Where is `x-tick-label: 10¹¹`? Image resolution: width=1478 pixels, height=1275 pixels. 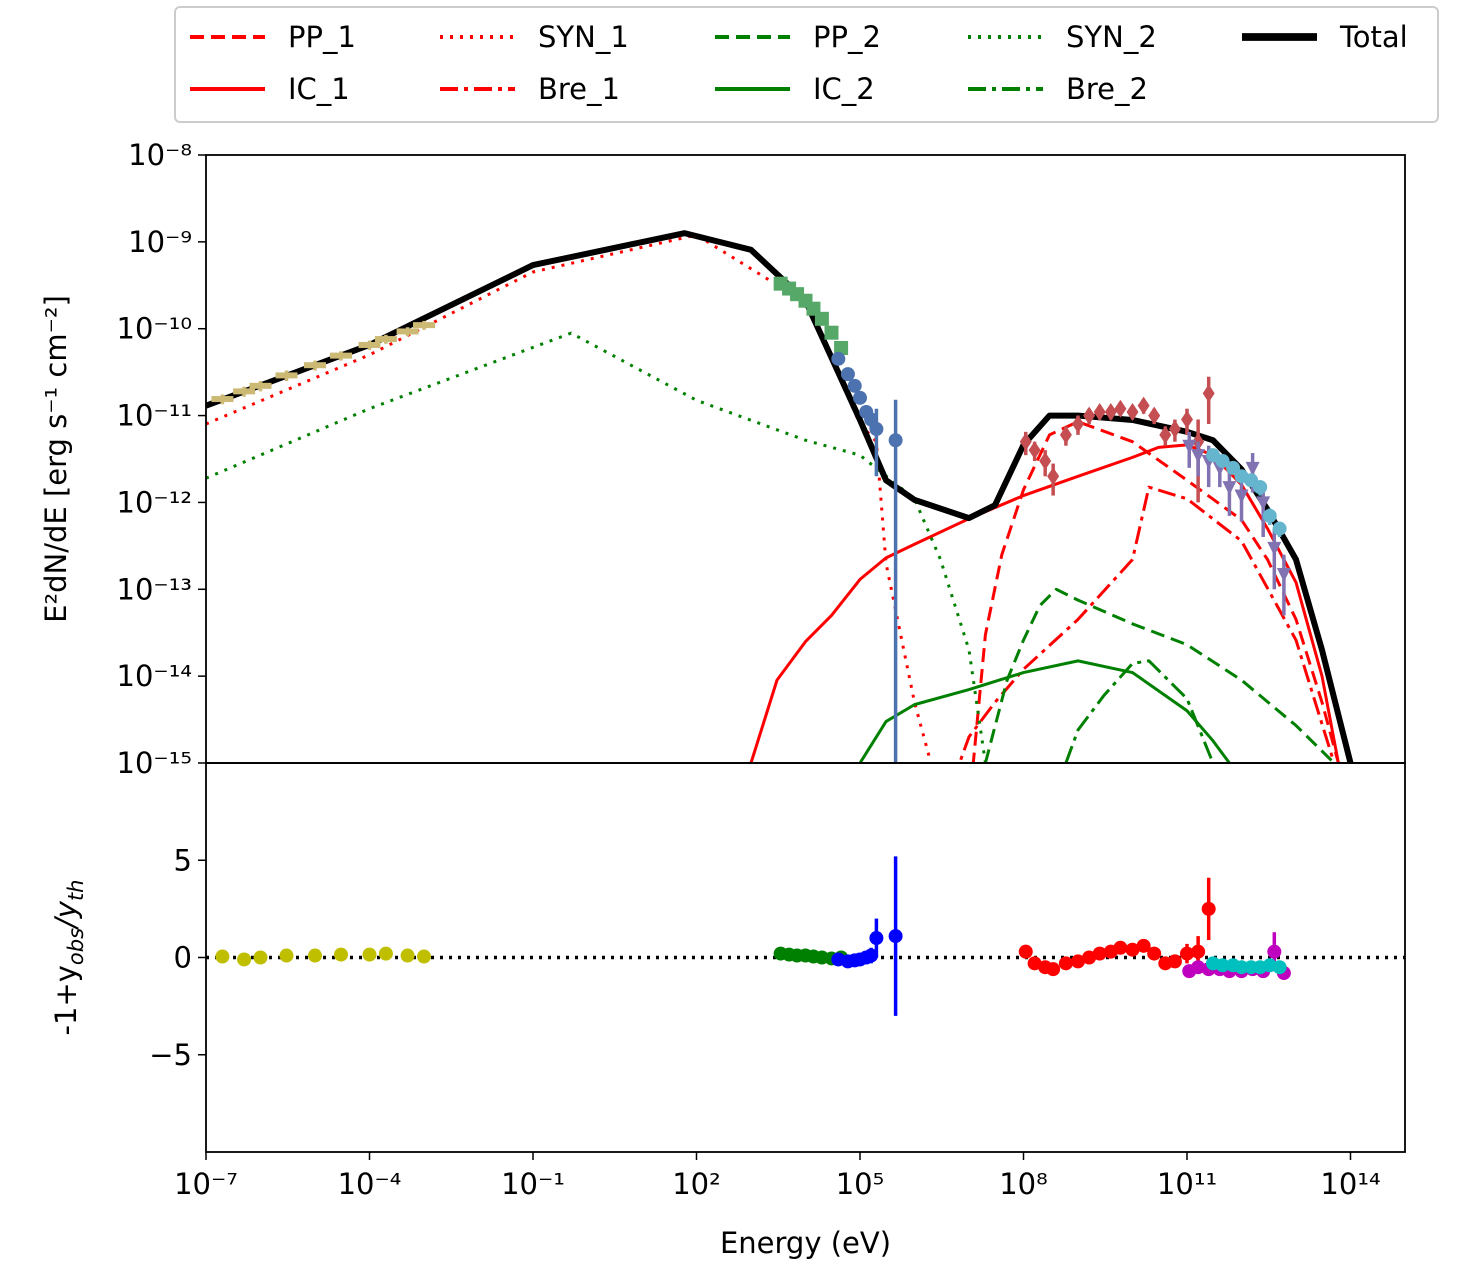 x-tick-label: 10¹¹ is located at coordinates (1187, 1184).